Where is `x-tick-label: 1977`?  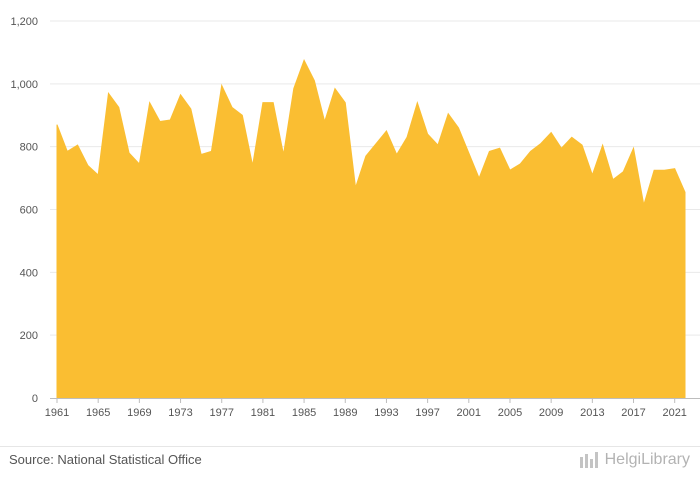
x-tick-label: 1977 is located at coordinates (221, 413).